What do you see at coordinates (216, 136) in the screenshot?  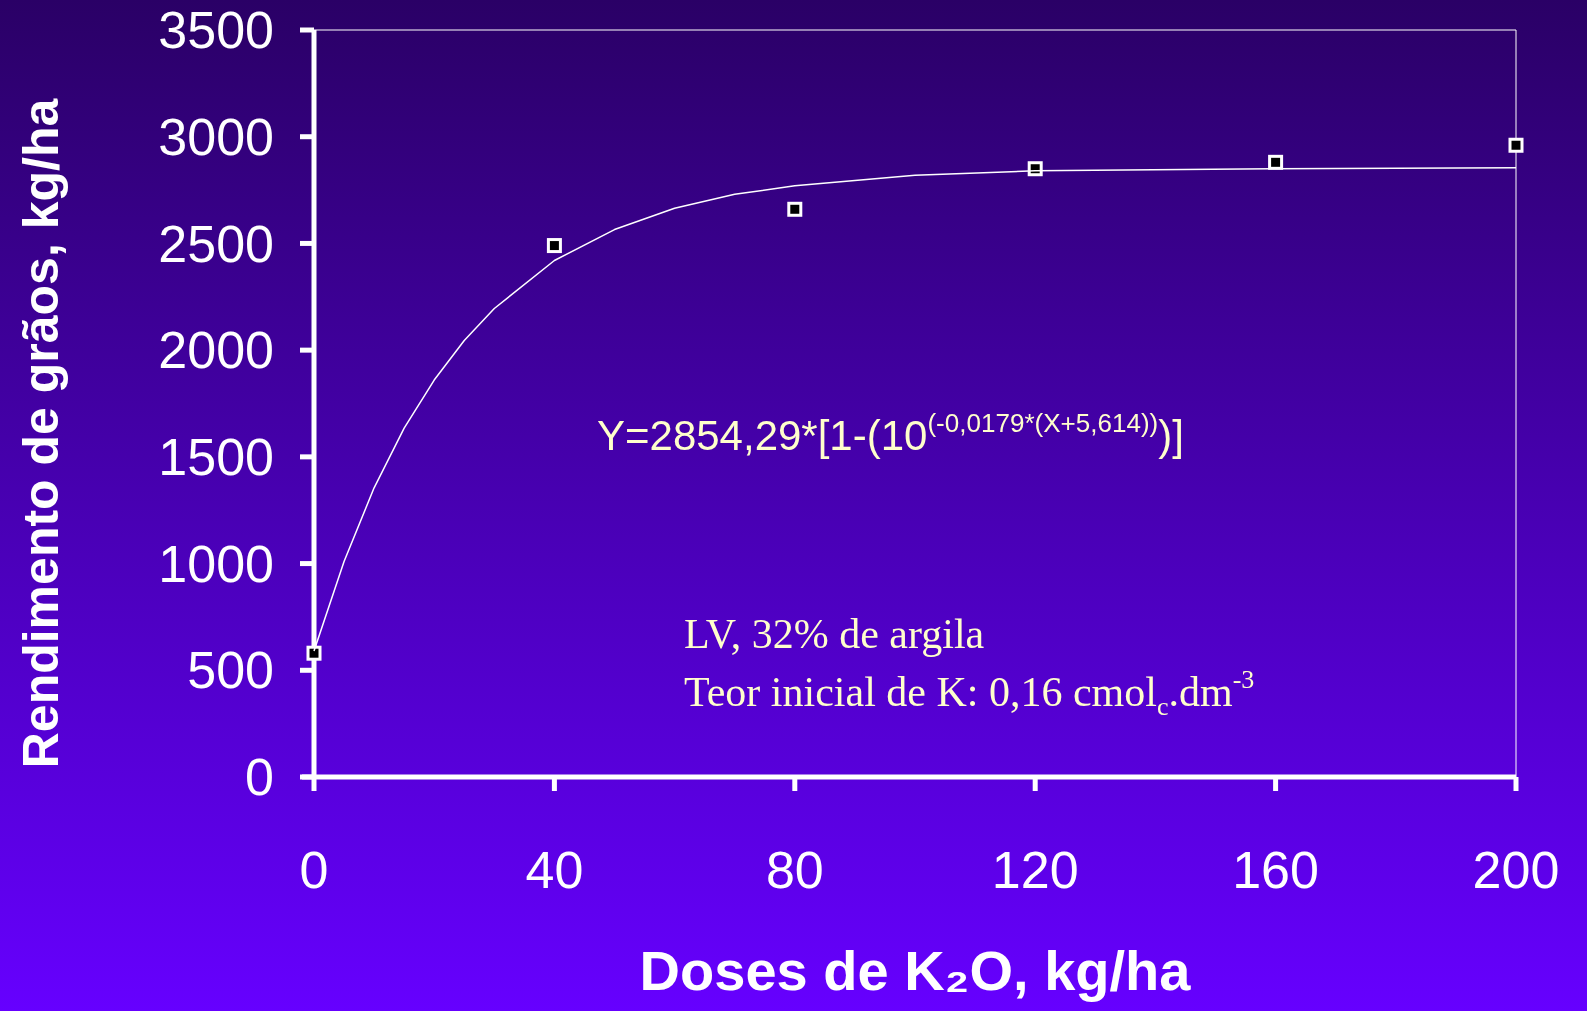 I see `y-tick-label: 3000` at bounding box center [216, 136].